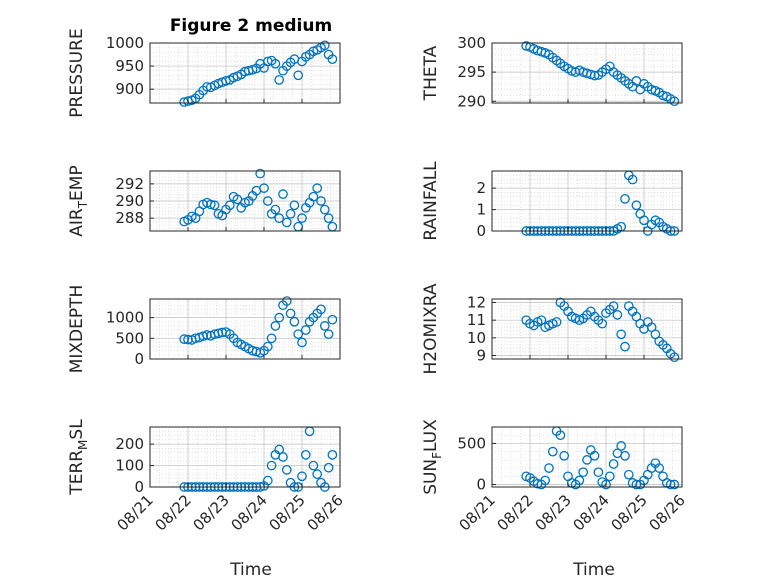 Image resolution: width=778 pixels, height=583 pixels. I want to click on y-tick-label: 1, so click(481, 210).